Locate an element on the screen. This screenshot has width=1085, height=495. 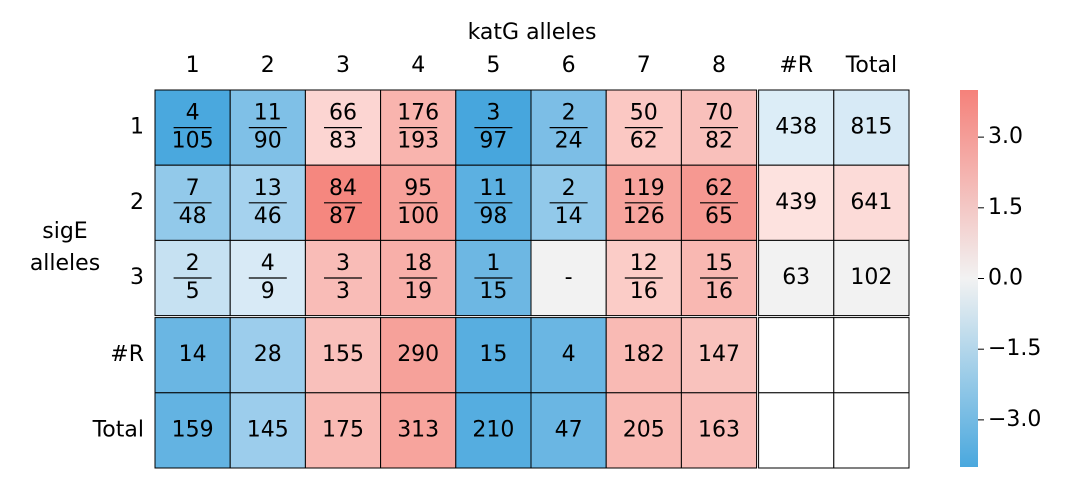
y-label: alleles is located at coordinates (65, 263).